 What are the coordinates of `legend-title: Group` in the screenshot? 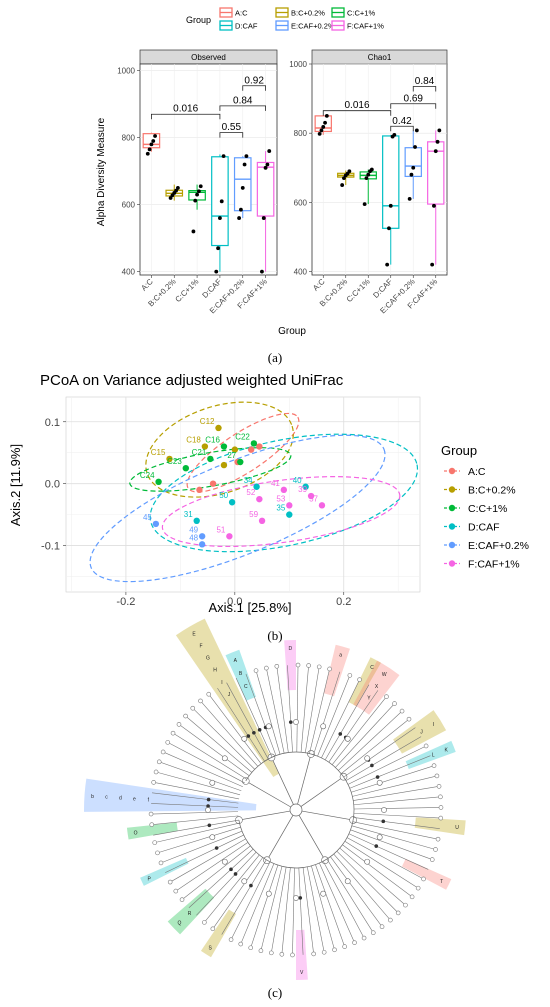 It's located at (459, 450).